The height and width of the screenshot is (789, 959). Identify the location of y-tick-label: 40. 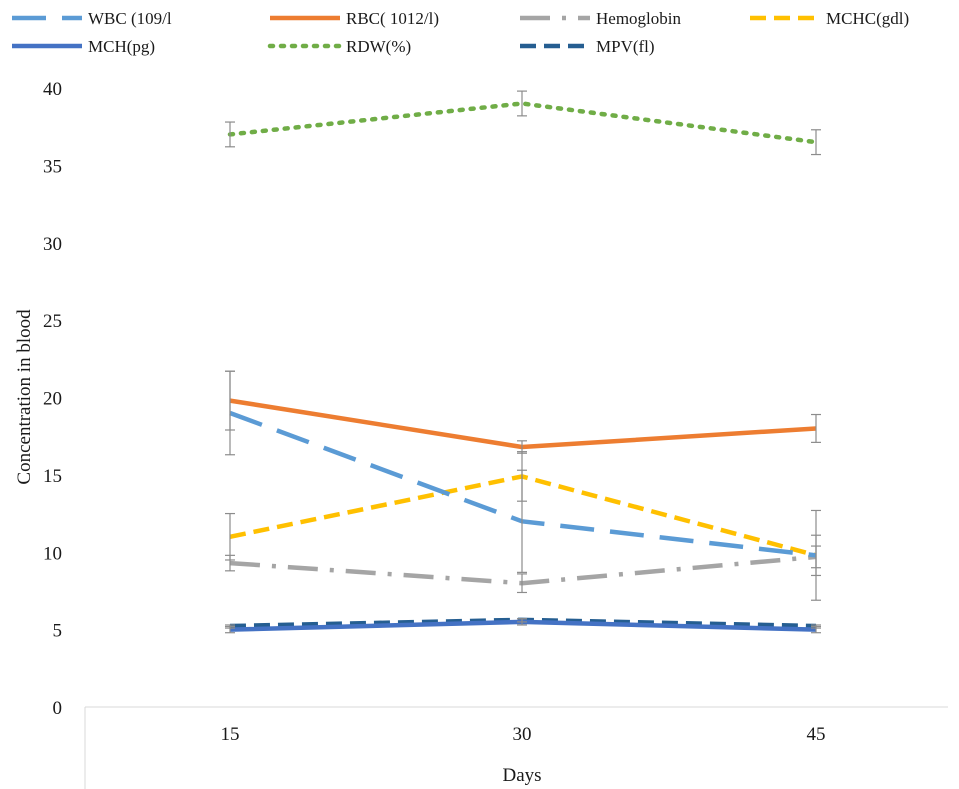
(52, 89).